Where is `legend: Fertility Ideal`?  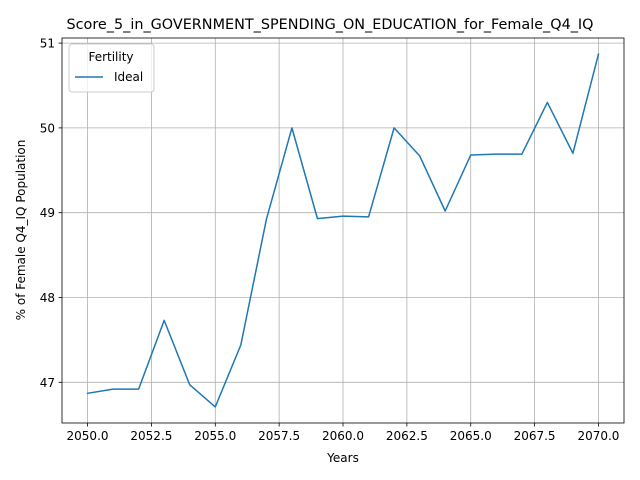
legend: Fertility Ideal is located at coordinates (111, 68).